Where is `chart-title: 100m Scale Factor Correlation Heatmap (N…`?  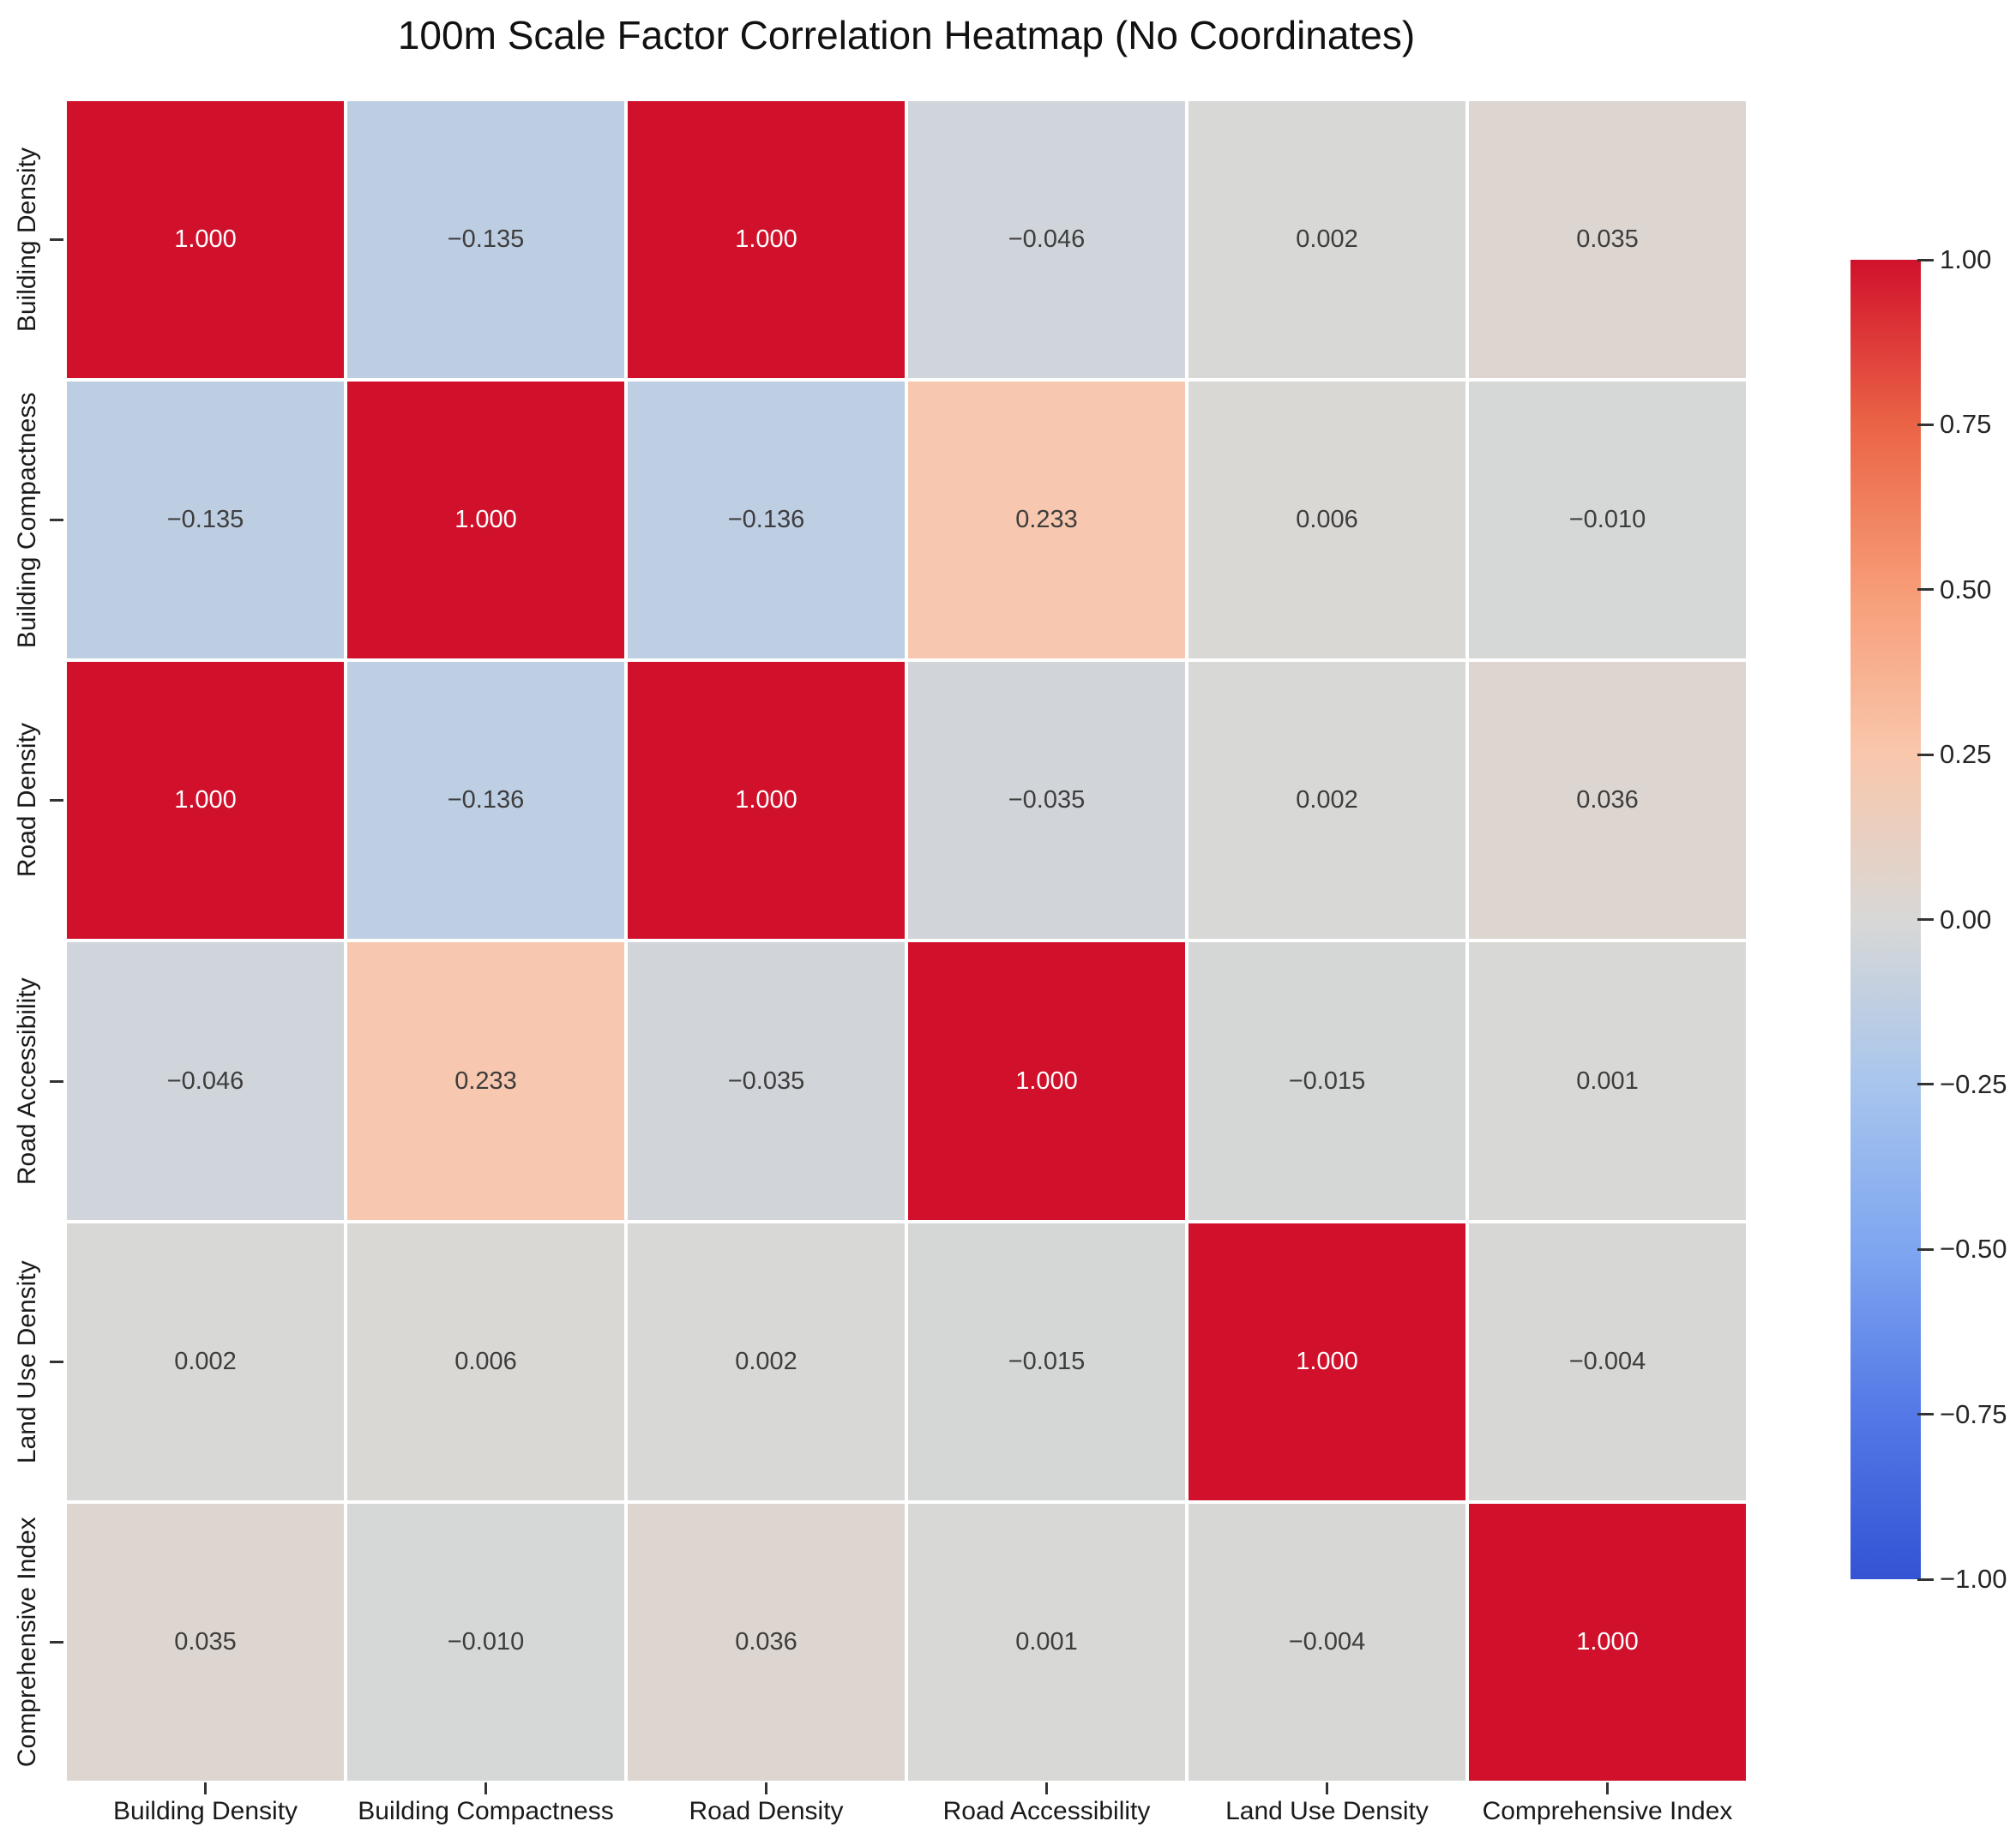
chart-title: 100m Scale Factor Correlation Heatmap (N… is located at coordinates (906, 35).